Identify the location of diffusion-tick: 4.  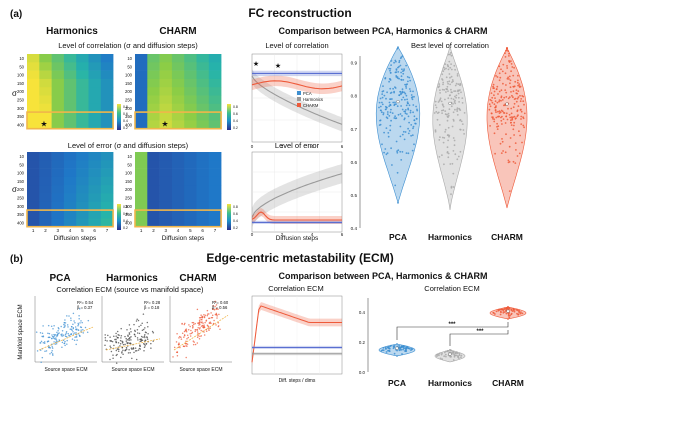
(178, 230).